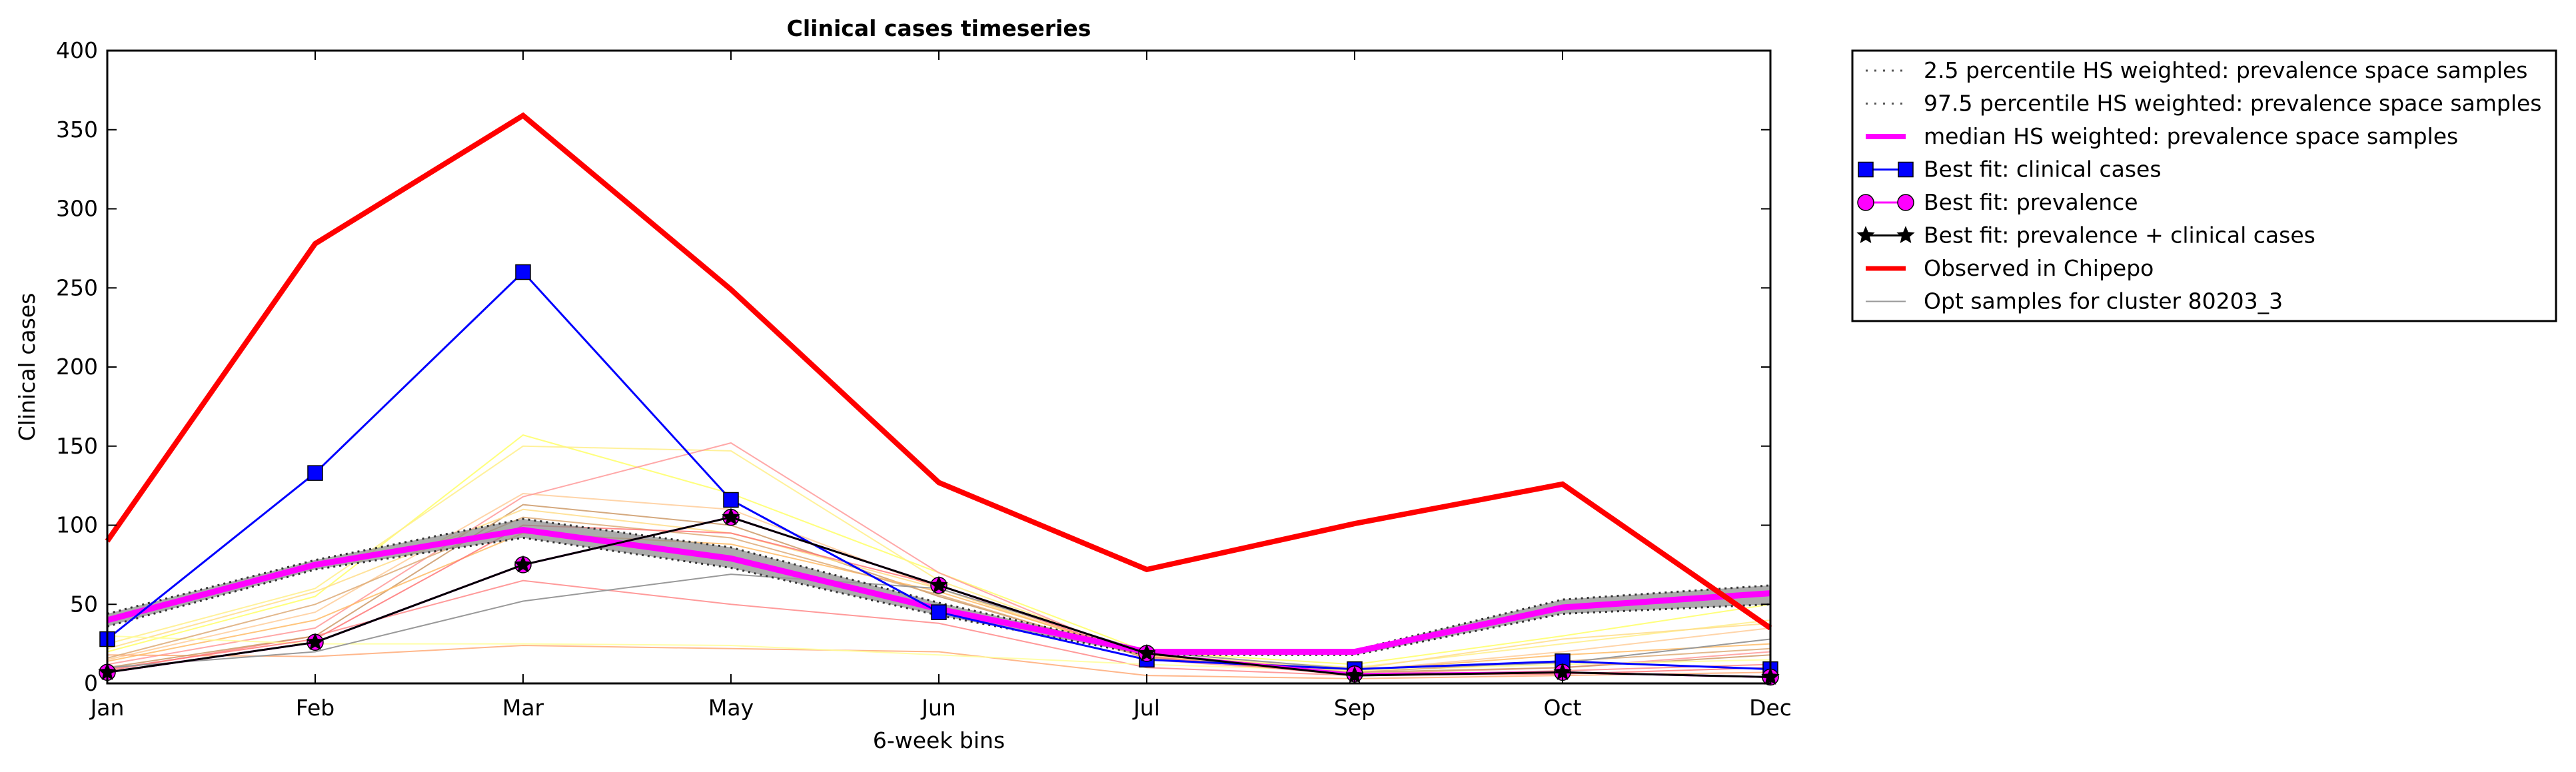 The image size is (2576, 772). What do you see at coordinates (84, 604) in the screenshot?
I see `y-tick-label: 50` at bounding box center [84, 604].